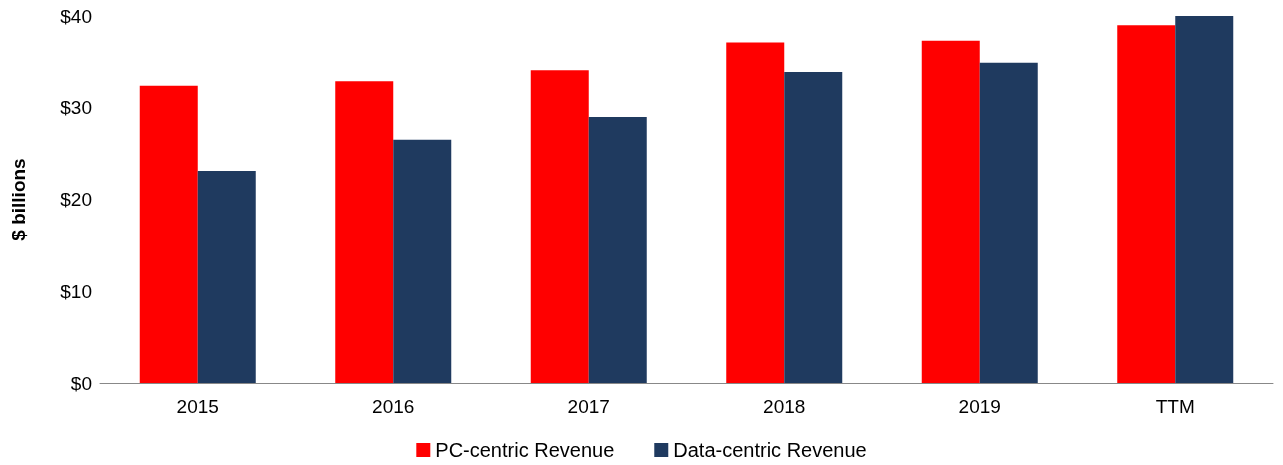 The width and height of the screenshot is (1283, 465). What do you see at coordinates (18, 199) in the screenshot?
I see `y-axis-title: $ billions` at bounding box center [18, 199].